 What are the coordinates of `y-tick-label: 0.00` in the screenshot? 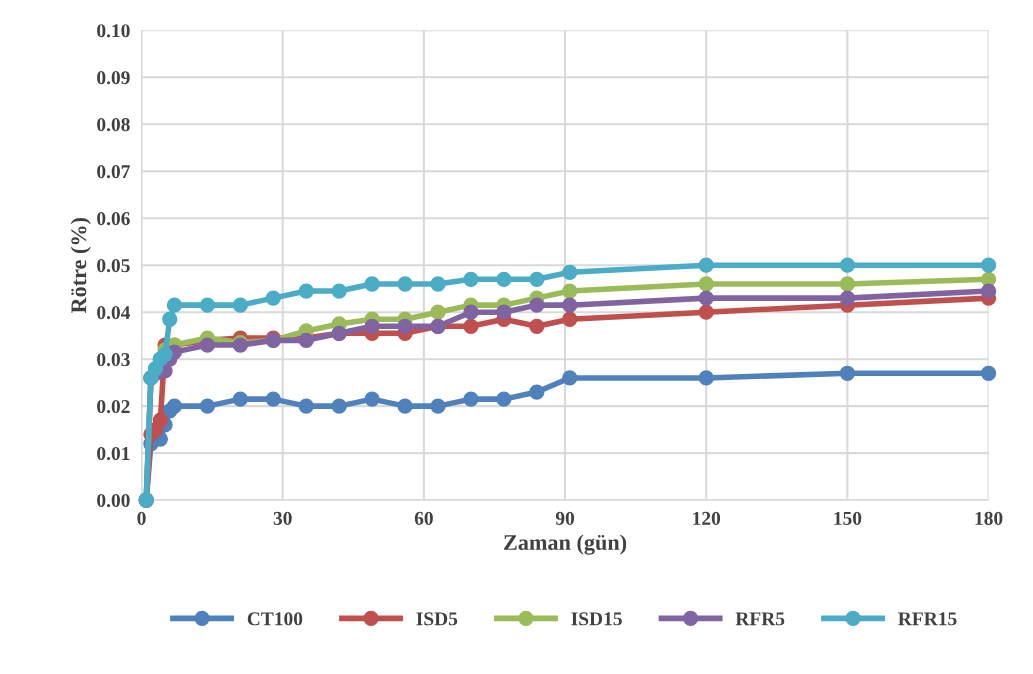 It's located at (113, 500).